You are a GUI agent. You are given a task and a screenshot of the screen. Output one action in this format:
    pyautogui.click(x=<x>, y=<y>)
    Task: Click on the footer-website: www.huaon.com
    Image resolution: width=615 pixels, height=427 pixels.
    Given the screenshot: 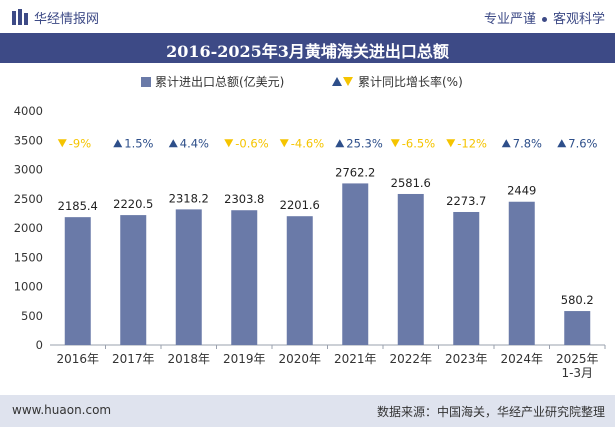 What is the action you would take?
    pyautogui.click(x=62, y=410)
    